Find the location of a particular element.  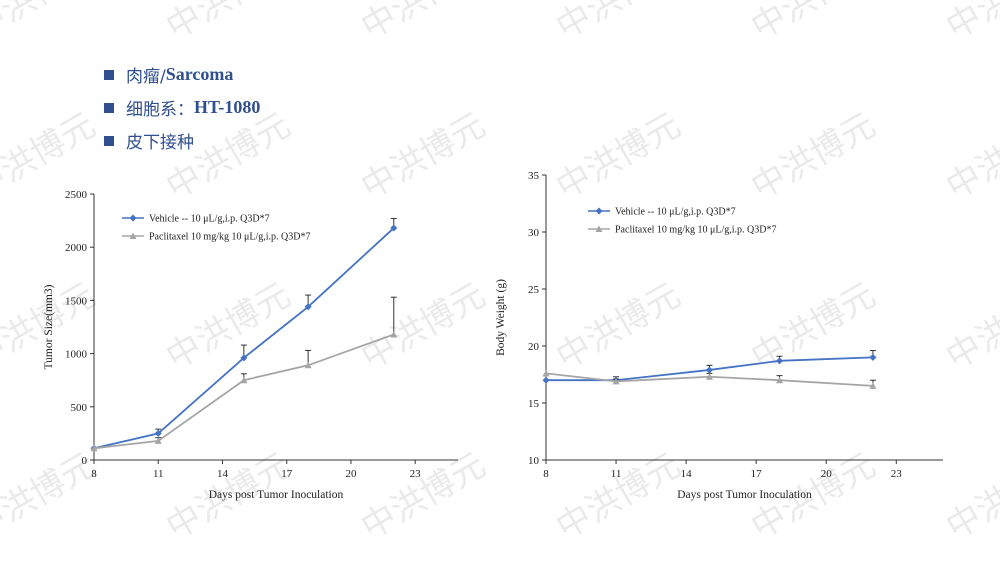

bullet-item-inoculation: 皮下接种 is located at coordinates (182, 140).